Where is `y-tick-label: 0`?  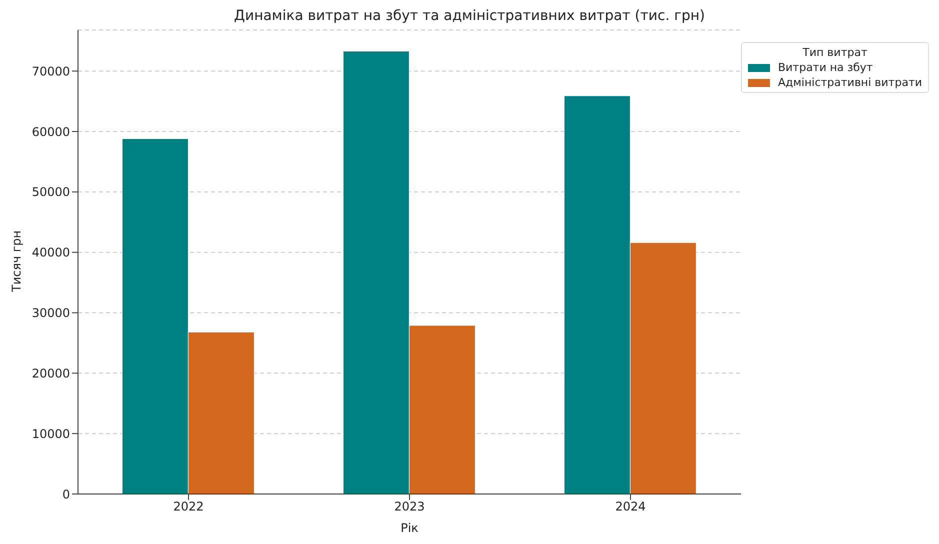 y-tick-label: 0 is located at coordinates (66, 494).